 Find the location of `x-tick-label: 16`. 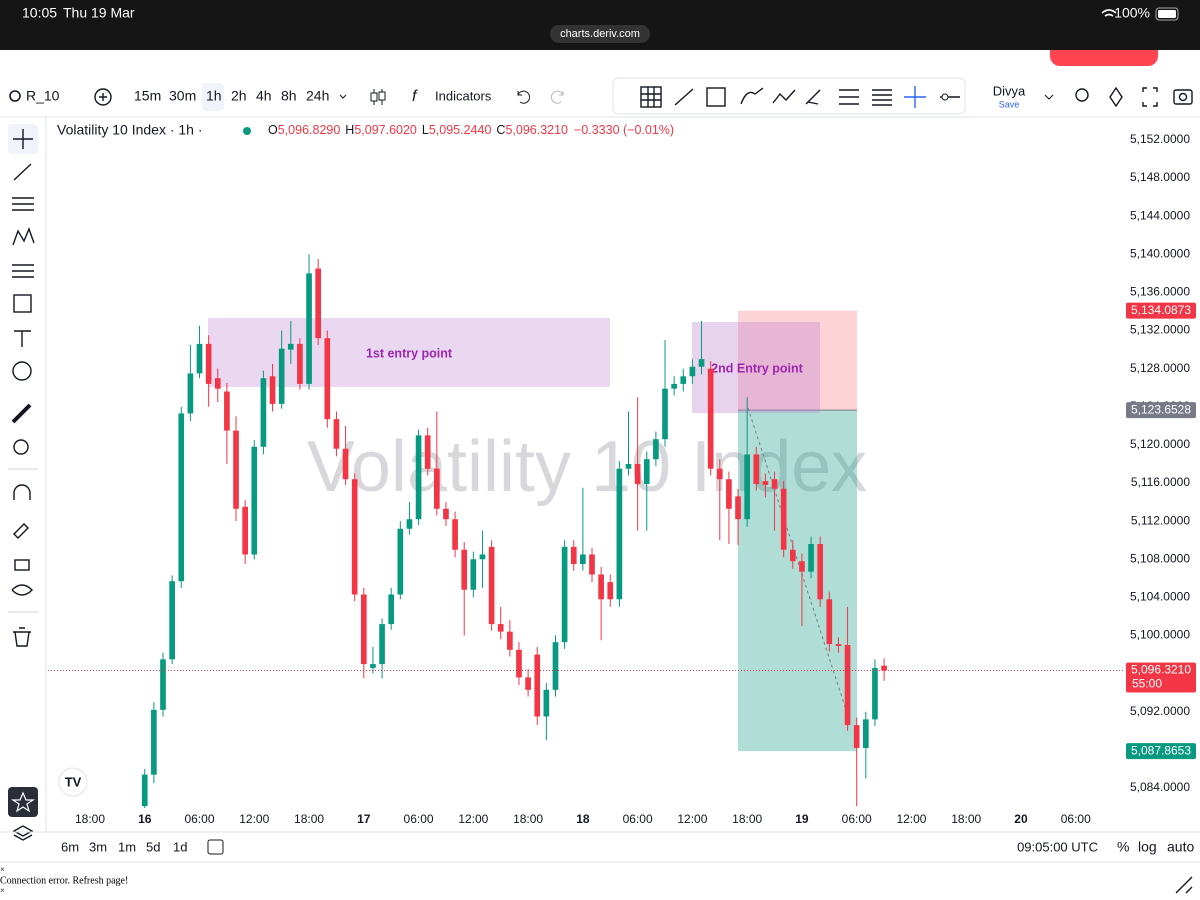

x-tick-label: 16 is located at coordinates (145, 819).